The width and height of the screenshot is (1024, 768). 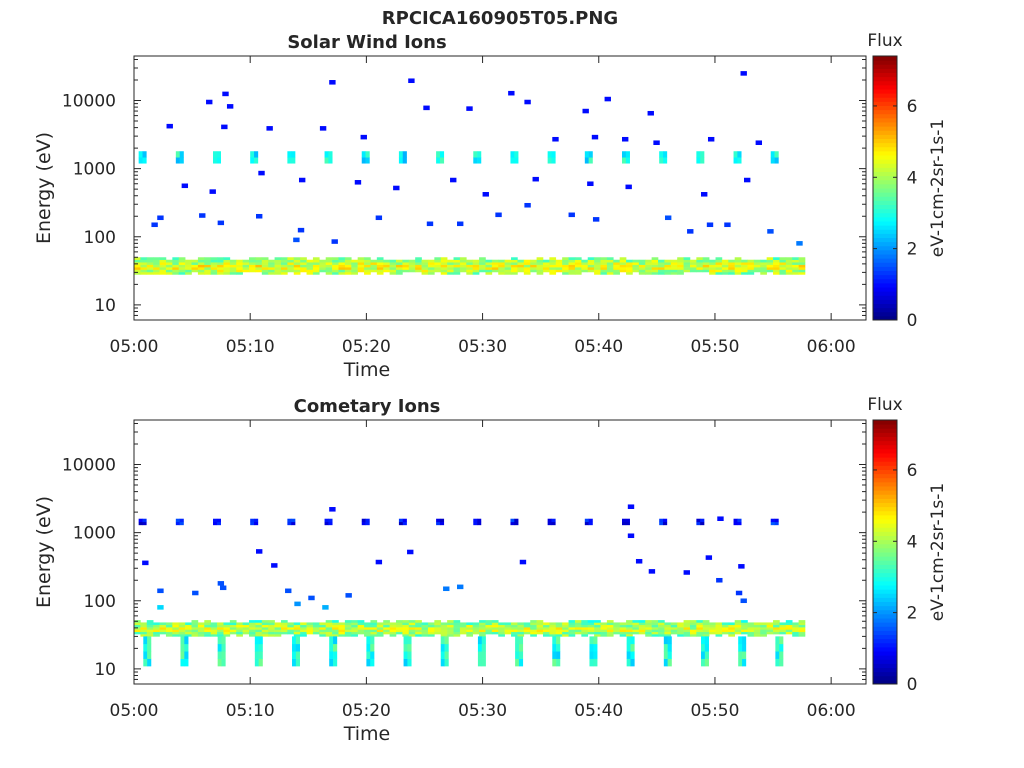 I want to click on panel-title: Cometary Ions, so click(x=367, y=406).